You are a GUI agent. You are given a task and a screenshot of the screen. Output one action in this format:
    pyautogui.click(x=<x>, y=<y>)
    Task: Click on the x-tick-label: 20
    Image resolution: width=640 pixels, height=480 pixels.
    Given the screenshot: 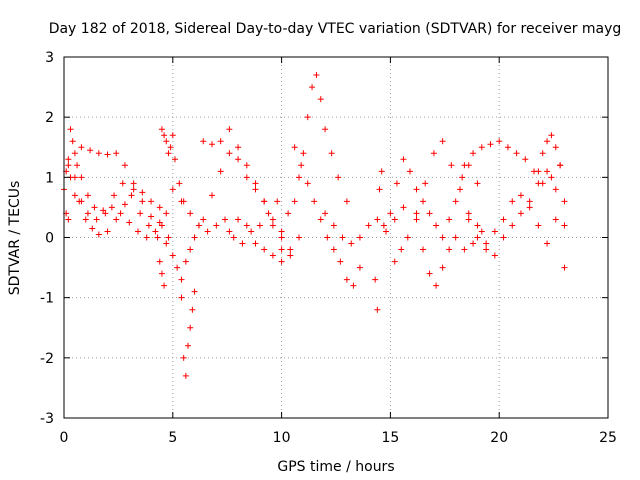 What is the action you would take?
    pyautogui.click(x=499, y=438)
    